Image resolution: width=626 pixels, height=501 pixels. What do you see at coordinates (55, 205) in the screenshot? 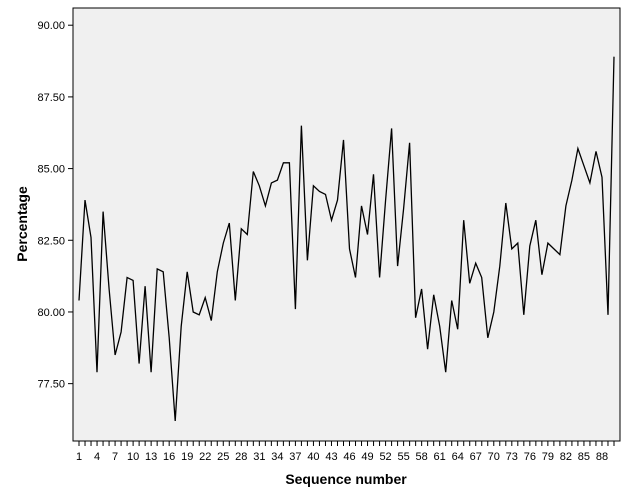
I see `y-axis: 77.50 80.00 82.50 85.00 87.50 90.00` at bounding box center [55, 205].